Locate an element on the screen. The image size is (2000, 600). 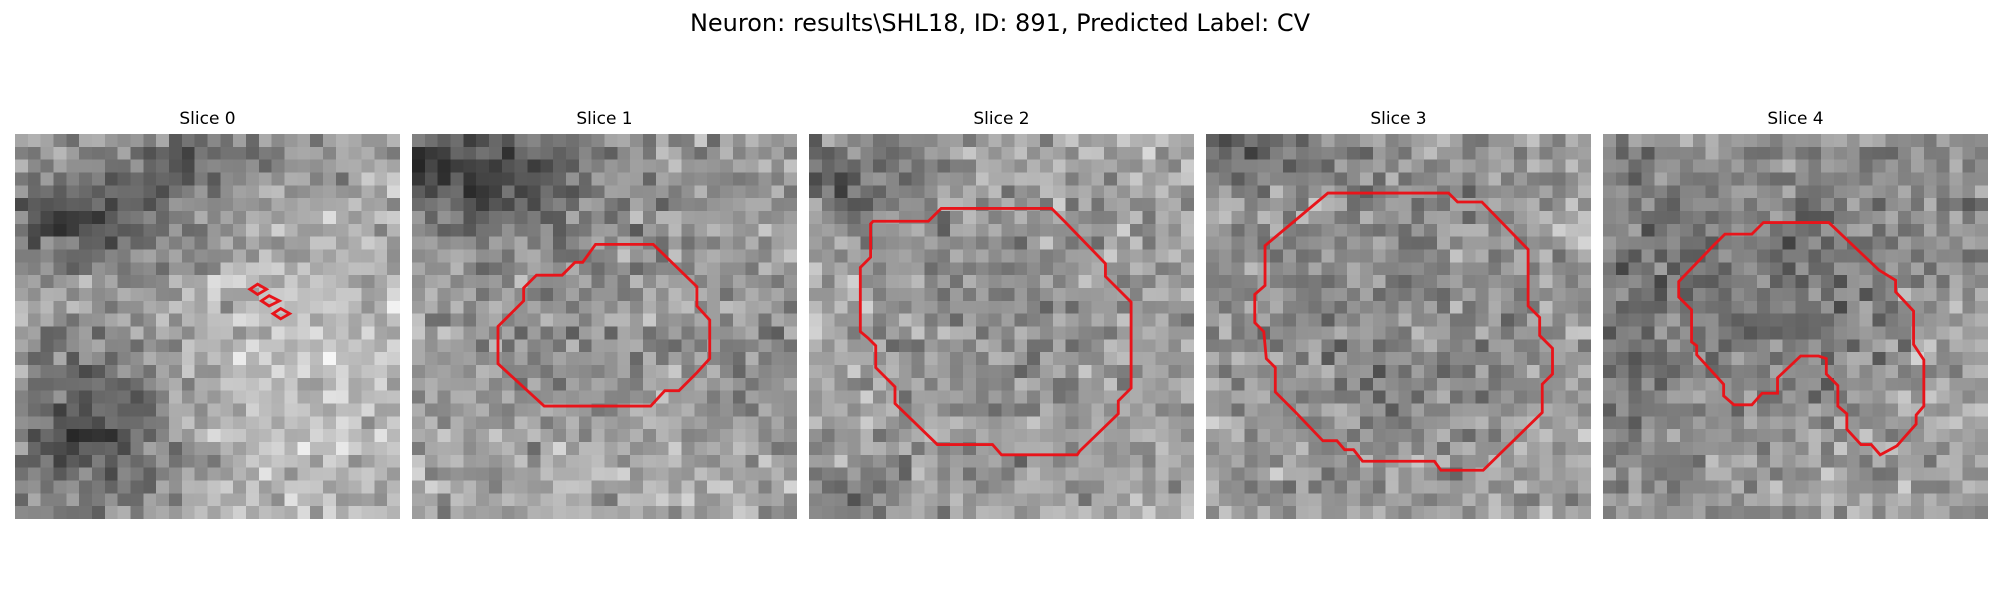
slice-panel-1: Slice 1 is located at coordinates (604, 313).